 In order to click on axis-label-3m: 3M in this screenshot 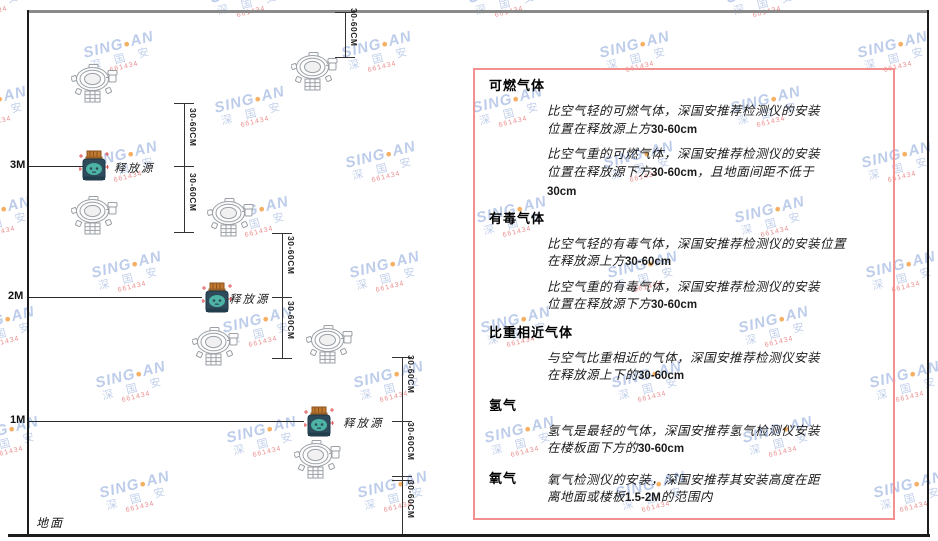, I will do `click(18, 165)`.